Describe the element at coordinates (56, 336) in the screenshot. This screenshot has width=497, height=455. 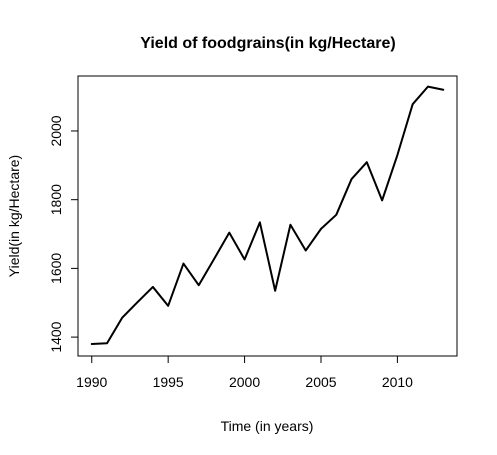
I see `y-tick-label: 1400` at that location.